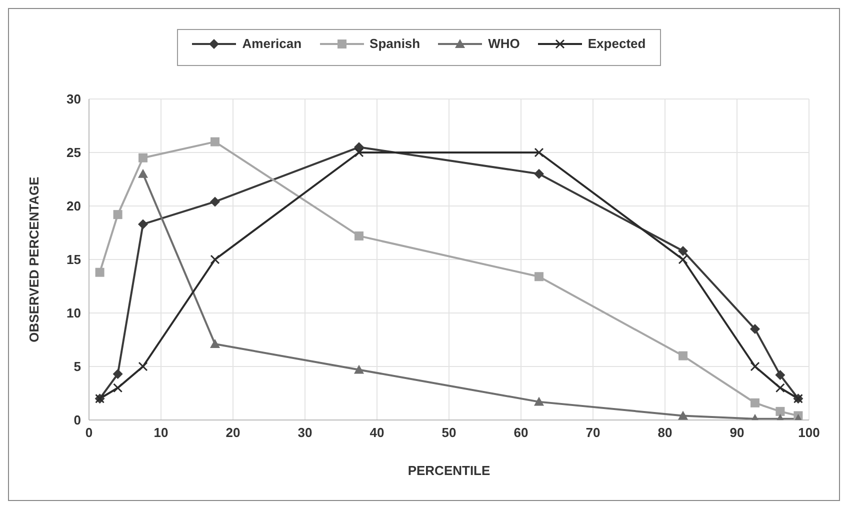 This screenshot has width=848, height=509. I want to click on x-tick-label: 10, so click(161, 432).